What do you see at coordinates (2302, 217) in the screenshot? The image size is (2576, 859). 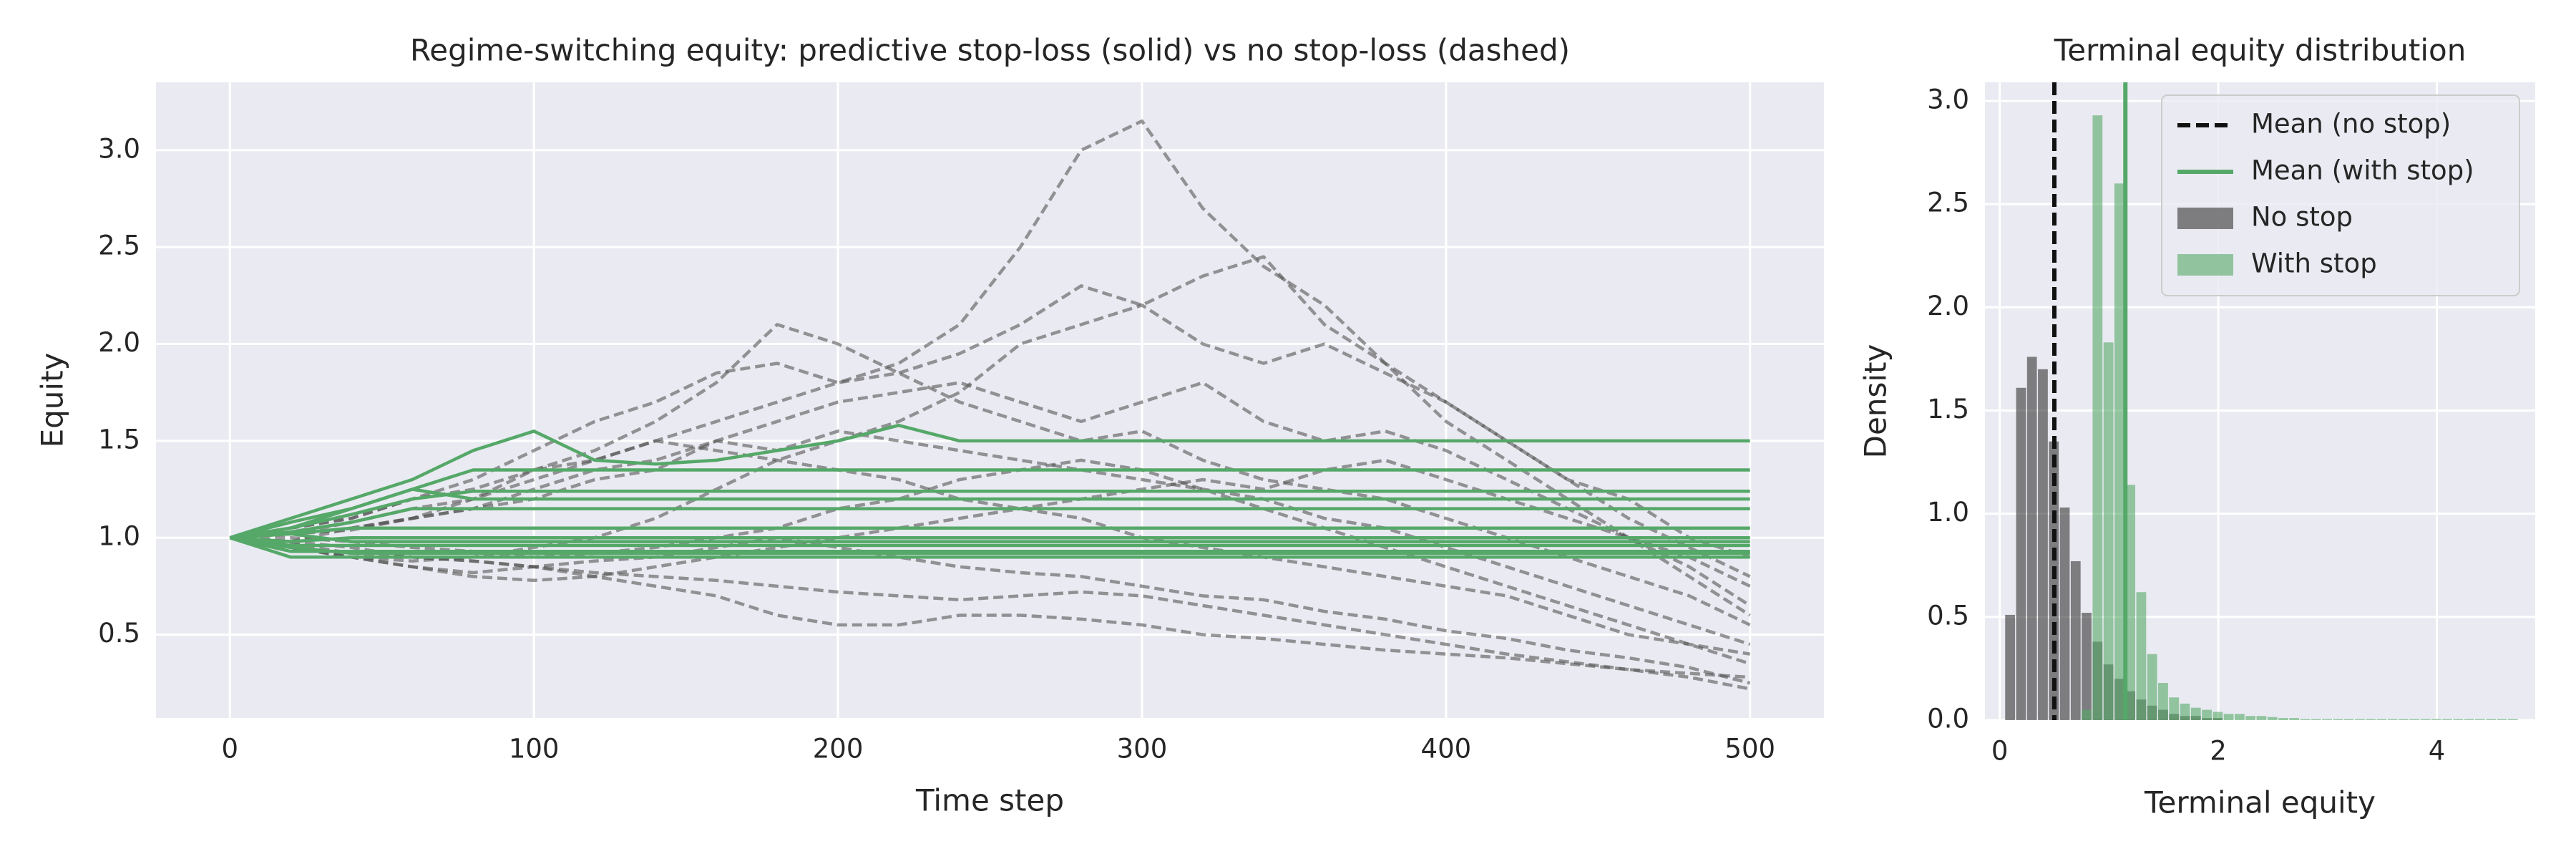 I see `legend-label: No stop` at bounding box center [2302, 217].